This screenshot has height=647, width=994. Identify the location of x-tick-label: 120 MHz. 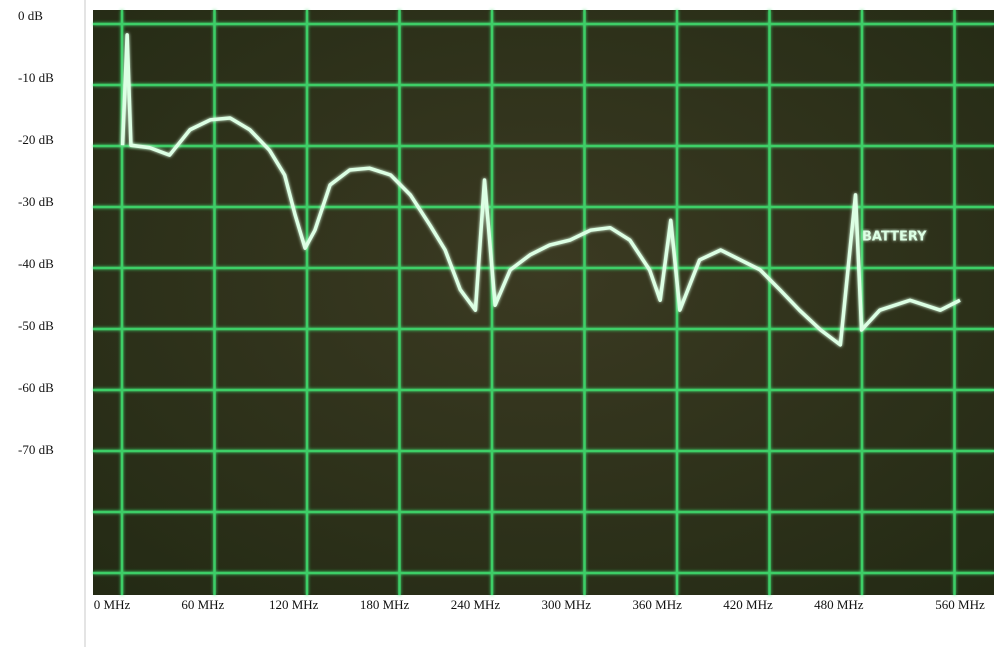
(294, 604).